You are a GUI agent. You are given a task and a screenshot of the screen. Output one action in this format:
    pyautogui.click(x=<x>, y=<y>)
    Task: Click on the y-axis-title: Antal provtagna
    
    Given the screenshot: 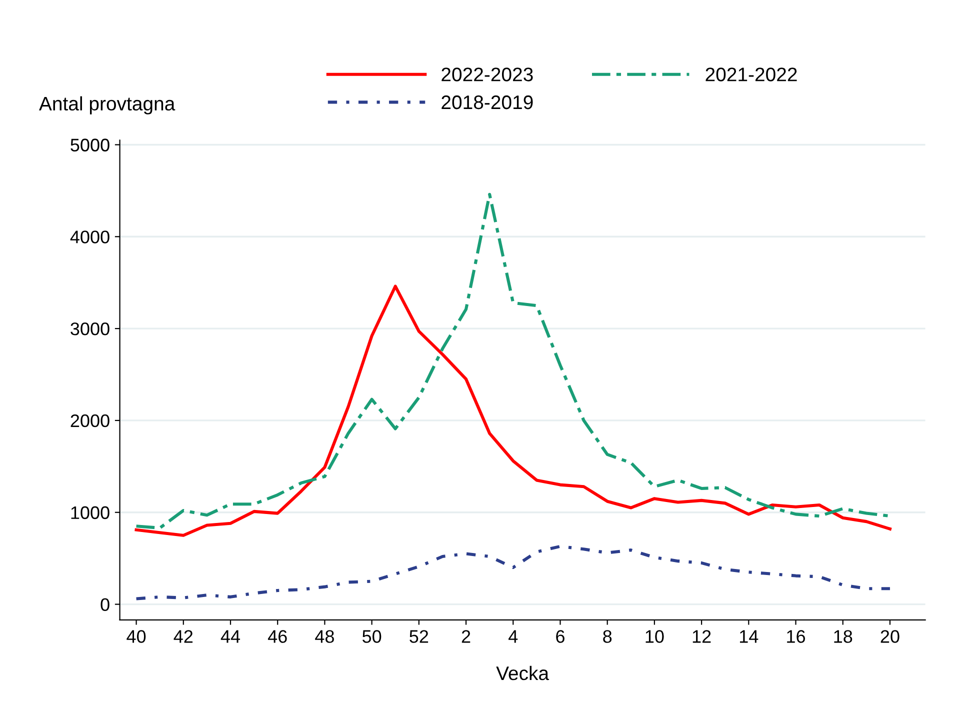 What is the action you would take?
    pyautogui.click(x=107, y=105)
    